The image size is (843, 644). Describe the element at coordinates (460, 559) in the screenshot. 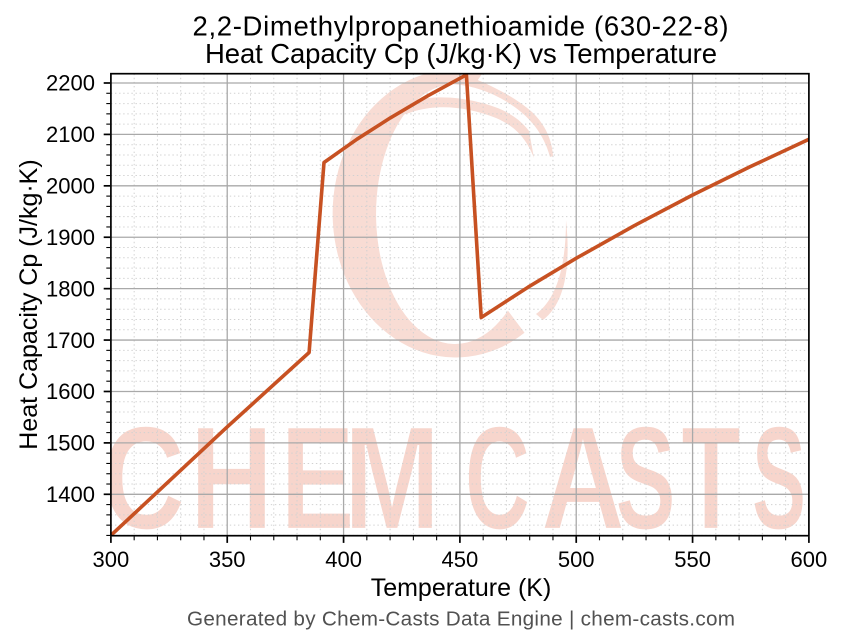

I see `svg-text: 450` at that location.